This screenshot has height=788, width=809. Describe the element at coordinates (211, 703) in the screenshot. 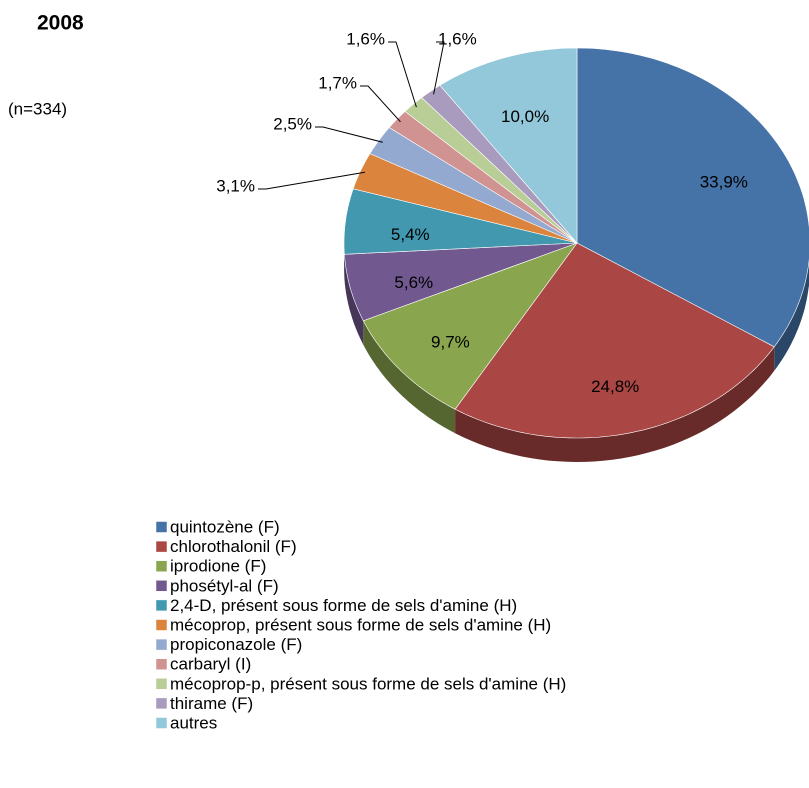

I see `legend-label: thirame (F)` at that location.